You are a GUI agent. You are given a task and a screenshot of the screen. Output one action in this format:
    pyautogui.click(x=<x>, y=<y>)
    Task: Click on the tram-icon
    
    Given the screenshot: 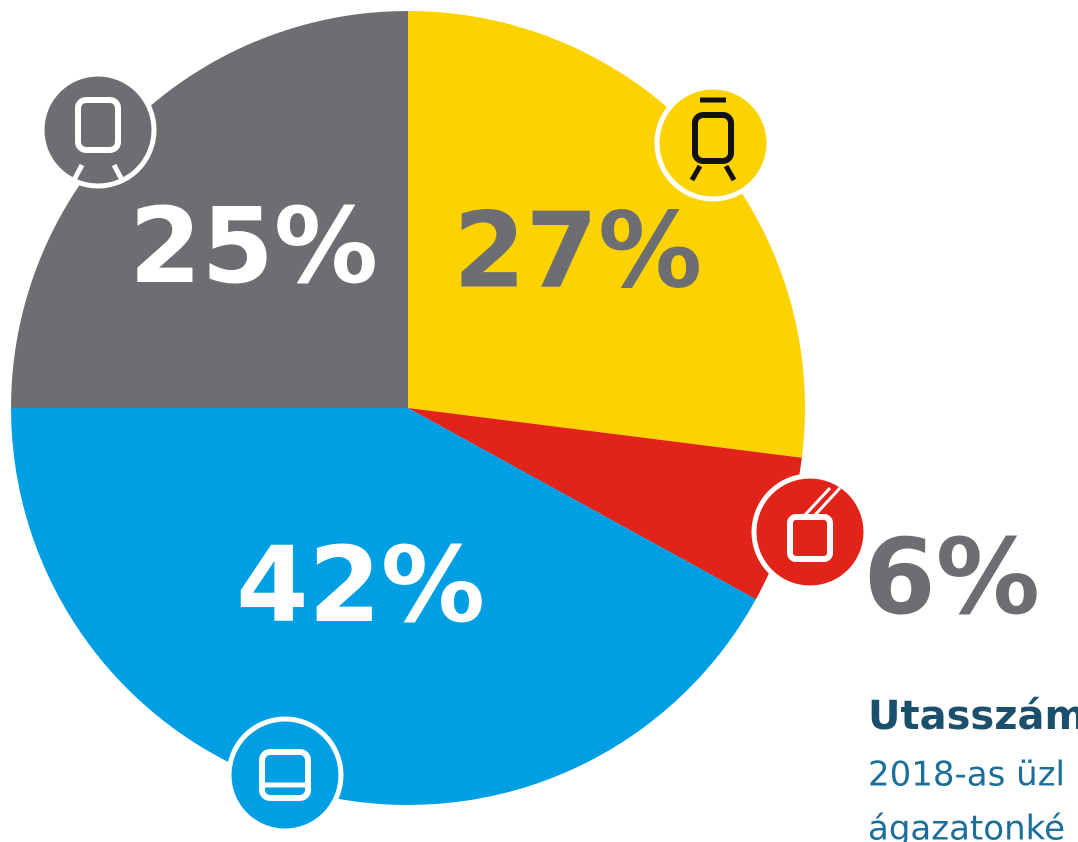 What is the action you would take?
    pyautogui.click(x=713, y=143)
    